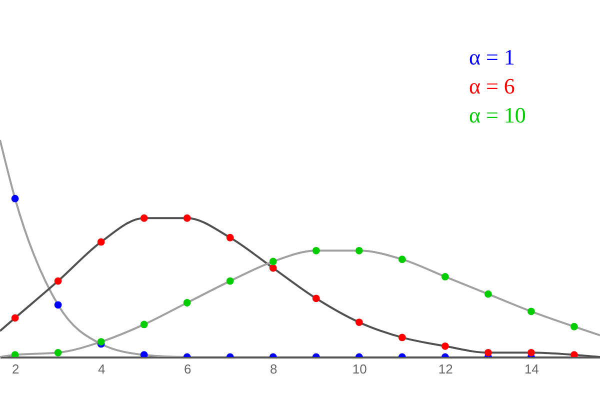 The height and width of the screenshot is (400, 600). I want to click on text: α = 6, so click(492, 85).